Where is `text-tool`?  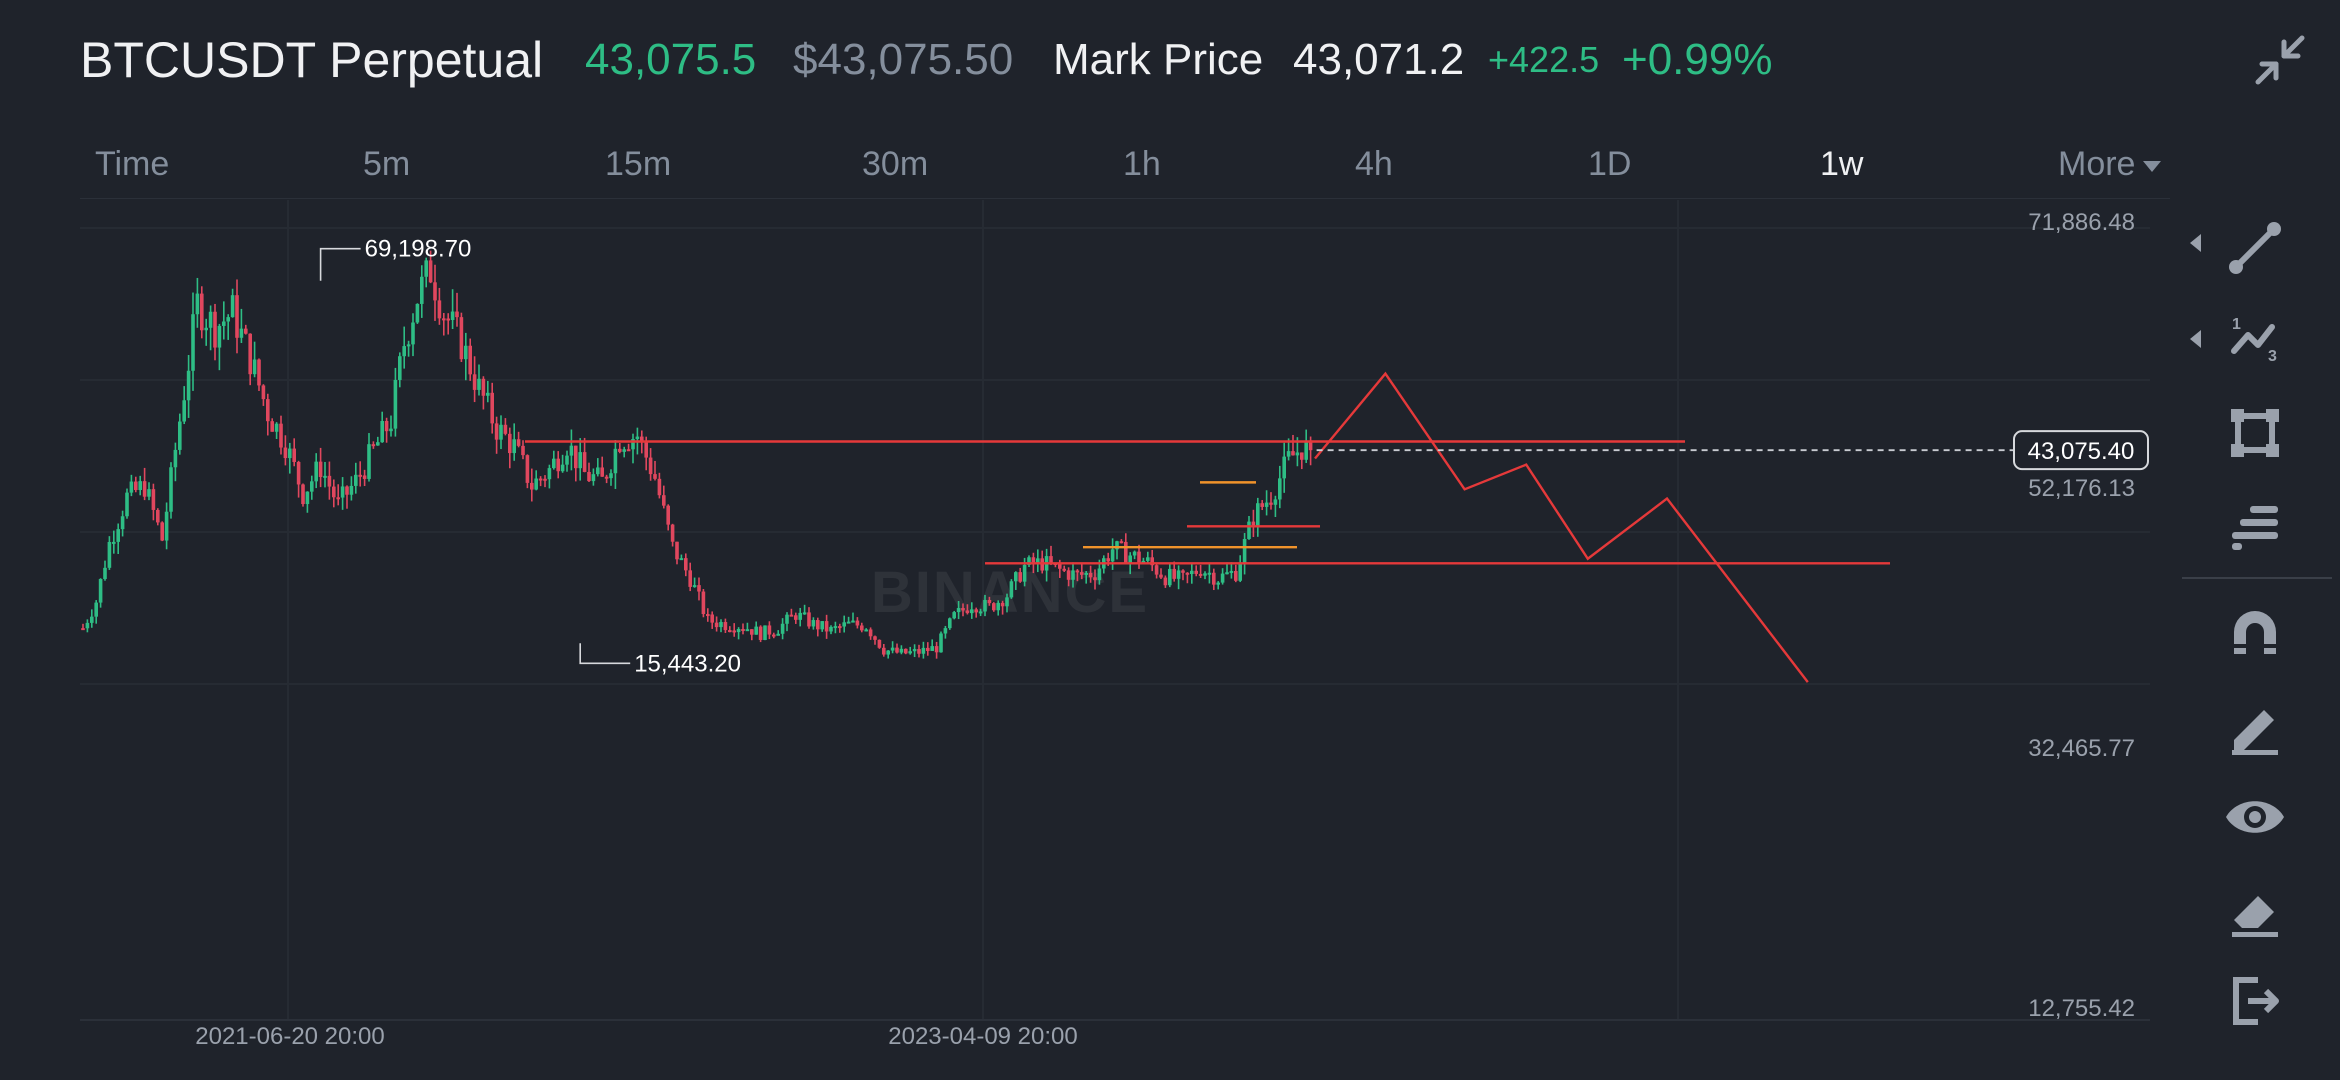
text-tool is located at coordinates (2255, 525).